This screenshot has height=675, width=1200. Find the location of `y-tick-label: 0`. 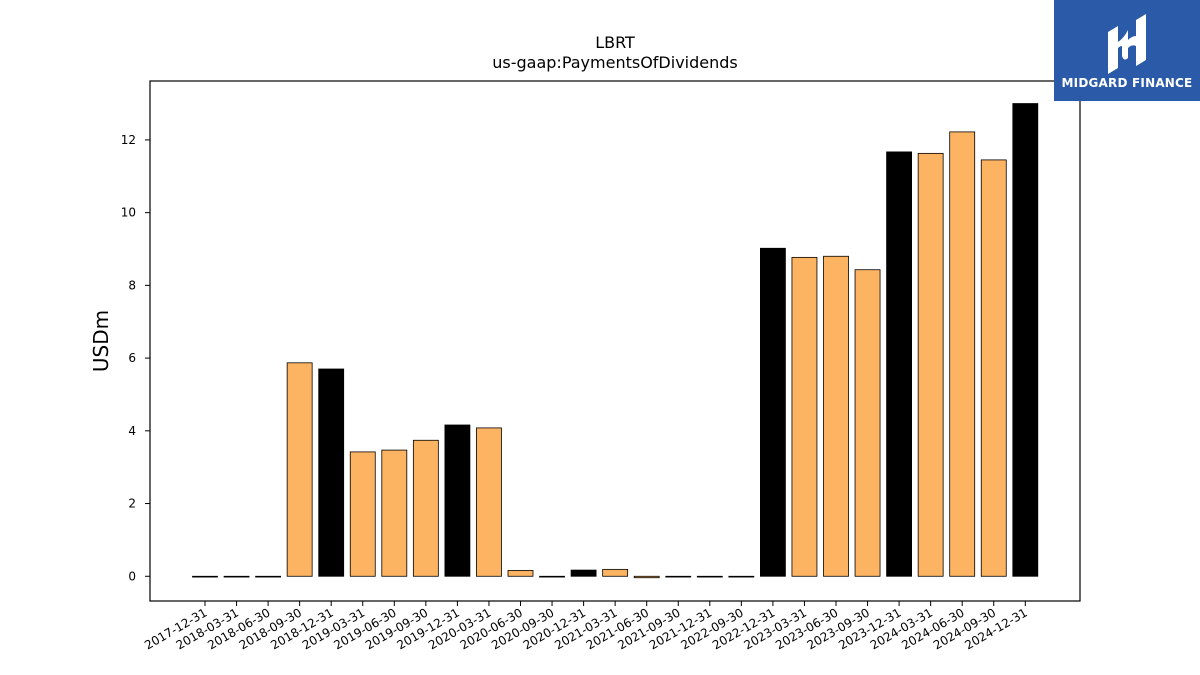

y-tick-label: 0 is located at coordinates (132, 576).